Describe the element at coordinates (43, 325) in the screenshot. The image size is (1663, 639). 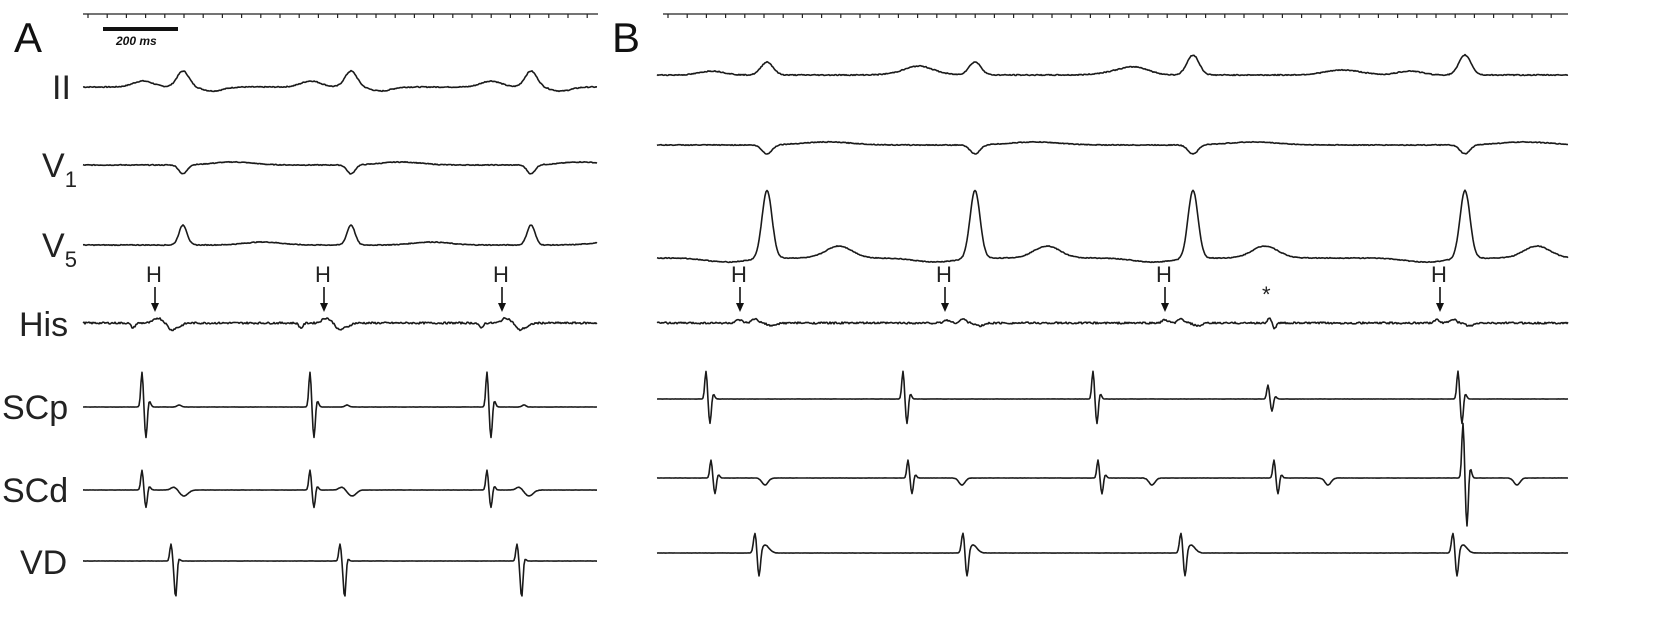
I see `his-label: His` at that location.